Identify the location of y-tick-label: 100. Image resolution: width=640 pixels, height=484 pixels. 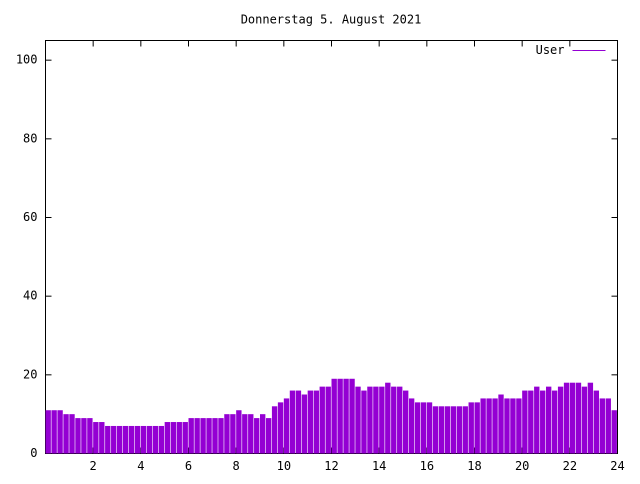
(27, 60).